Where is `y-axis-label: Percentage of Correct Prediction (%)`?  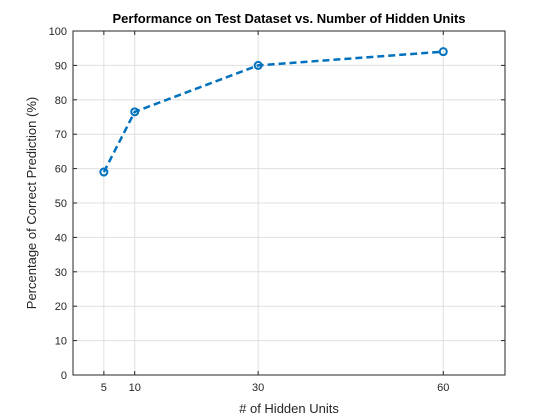 y-axis-label: Percentage of Correct Prediction (%) is located at coordinates (31, 203).